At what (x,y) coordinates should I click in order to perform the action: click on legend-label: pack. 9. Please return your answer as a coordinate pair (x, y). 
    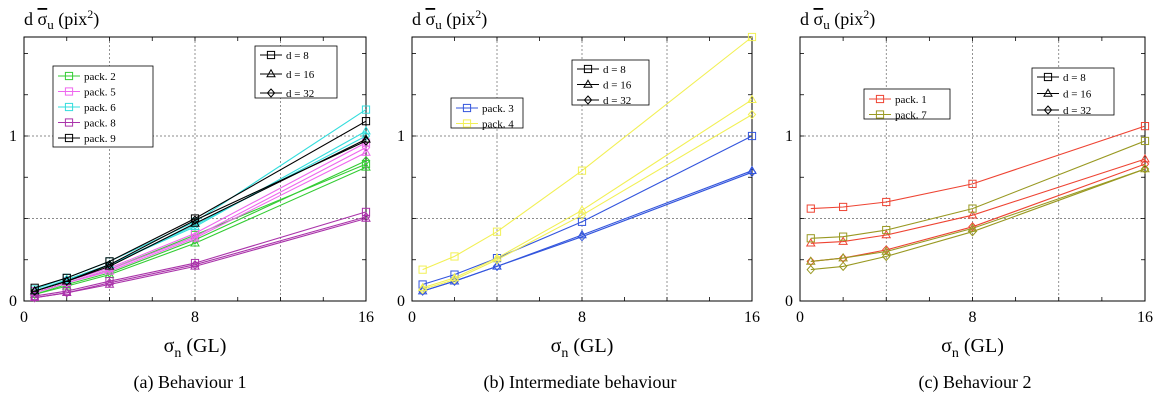
    Looking at the image, I should click on (100, 139).